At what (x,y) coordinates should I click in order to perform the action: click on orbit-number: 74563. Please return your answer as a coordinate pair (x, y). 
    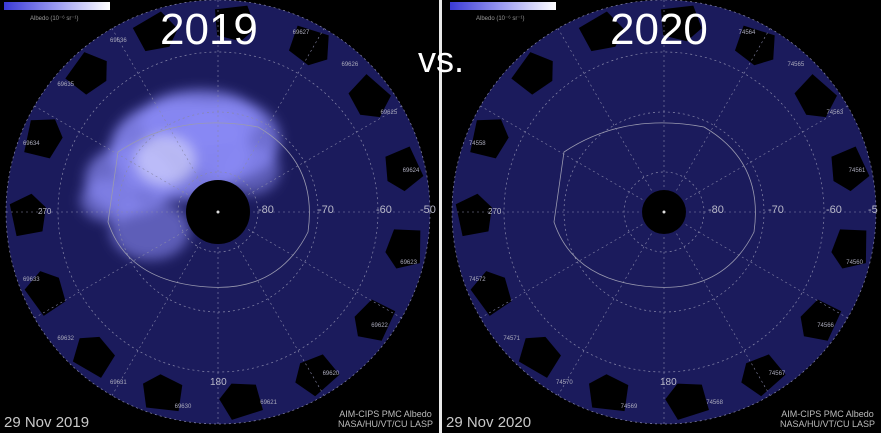
    Looking at the image, I should click on (835, 113).